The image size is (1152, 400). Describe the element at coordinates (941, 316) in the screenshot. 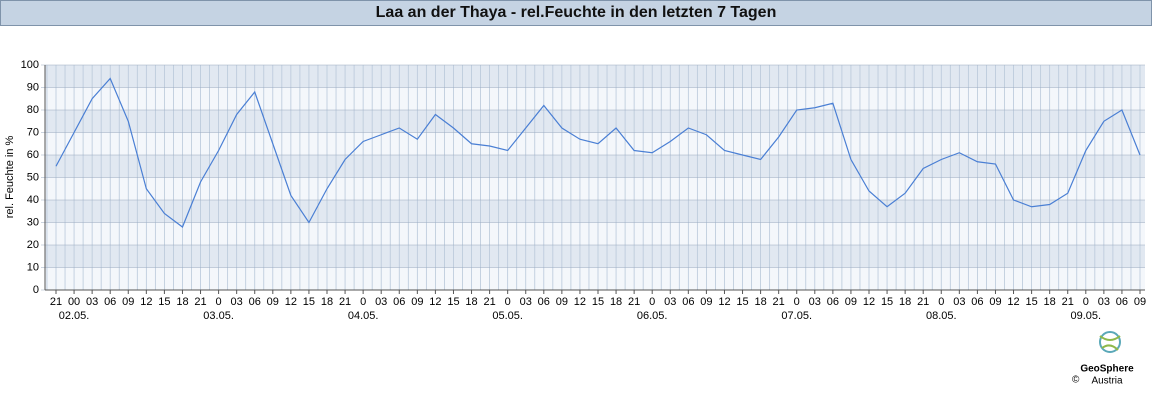

I see `date-label: 08.05.` at that location.